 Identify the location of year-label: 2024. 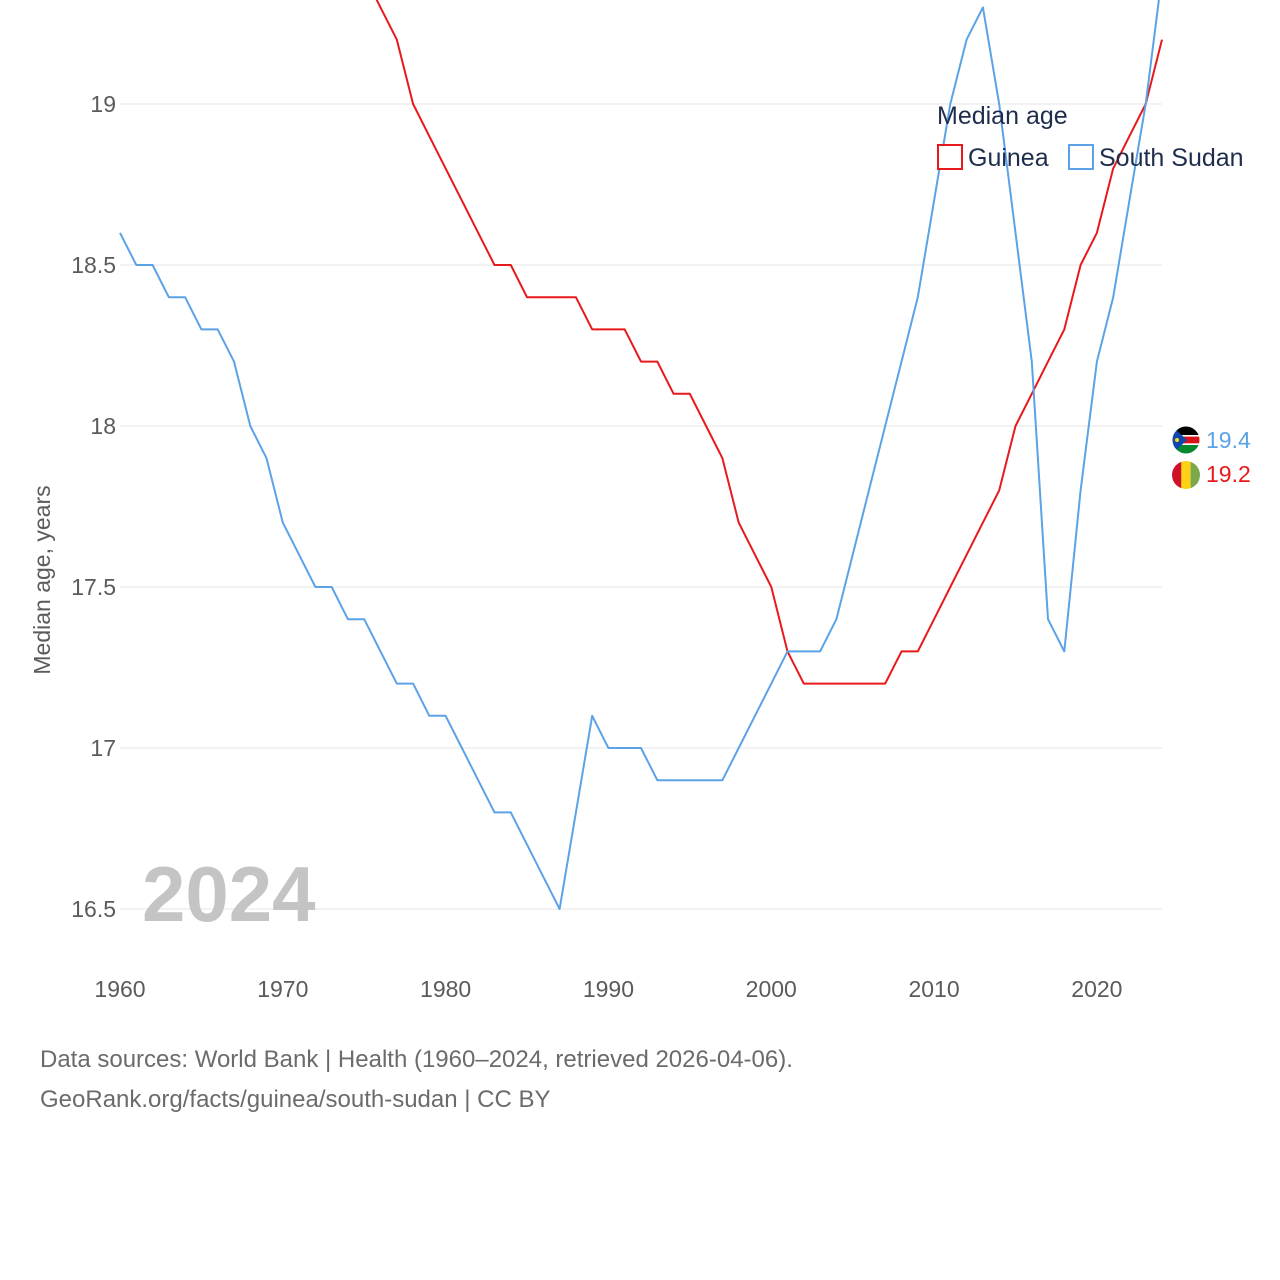
(229, 894).